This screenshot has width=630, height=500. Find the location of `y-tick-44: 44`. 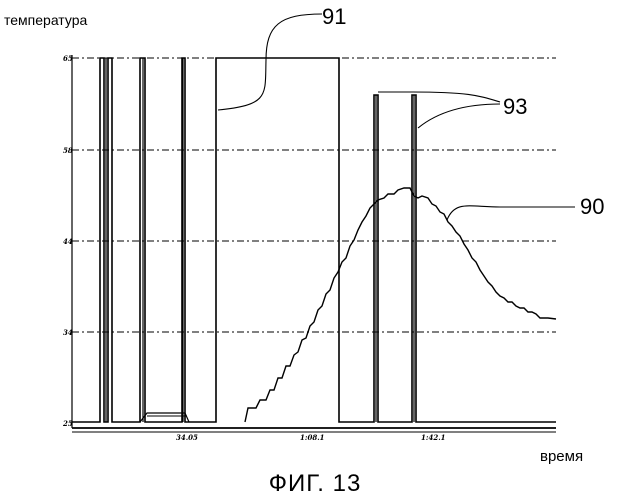

y-tick-44: 44 is located at coordinates (68, 241).